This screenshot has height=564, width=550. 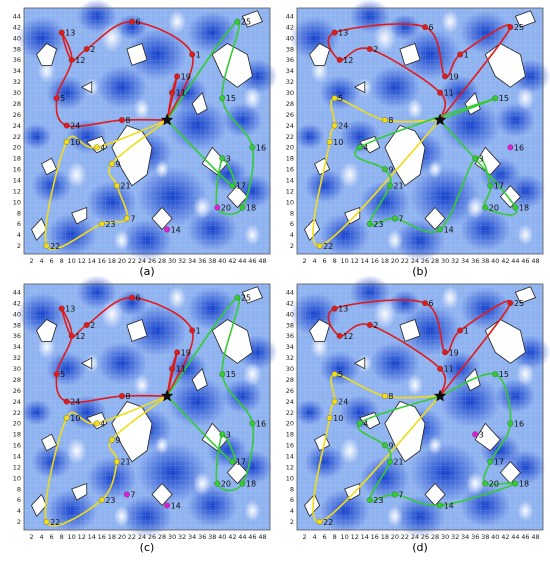 I want to click on x-tick-label: 42, so click(x=505, y=261).